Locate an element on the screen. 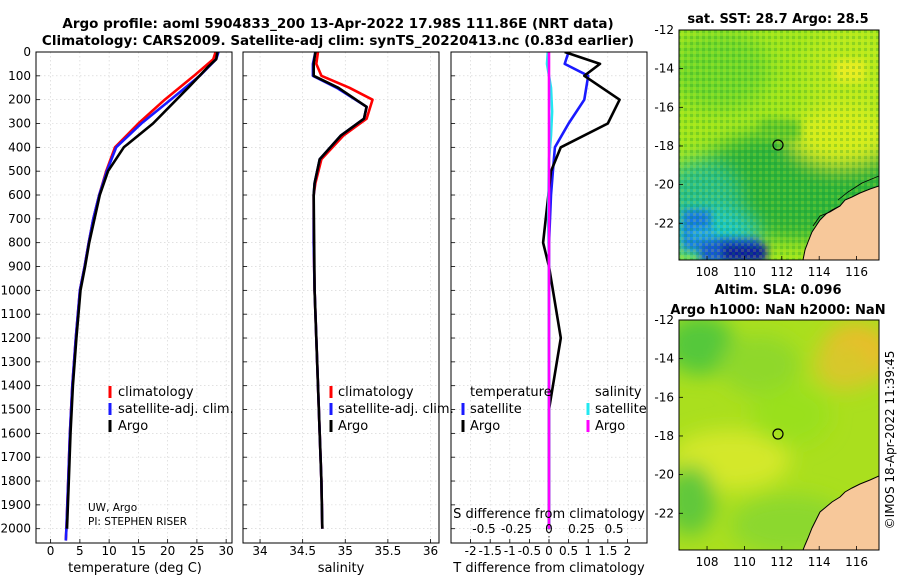 Image resolution: width=900 pixels, height=580 pixels. temperature-legend: climatology satellite-adj. clim. Argo is located at coordinates (171, 409).